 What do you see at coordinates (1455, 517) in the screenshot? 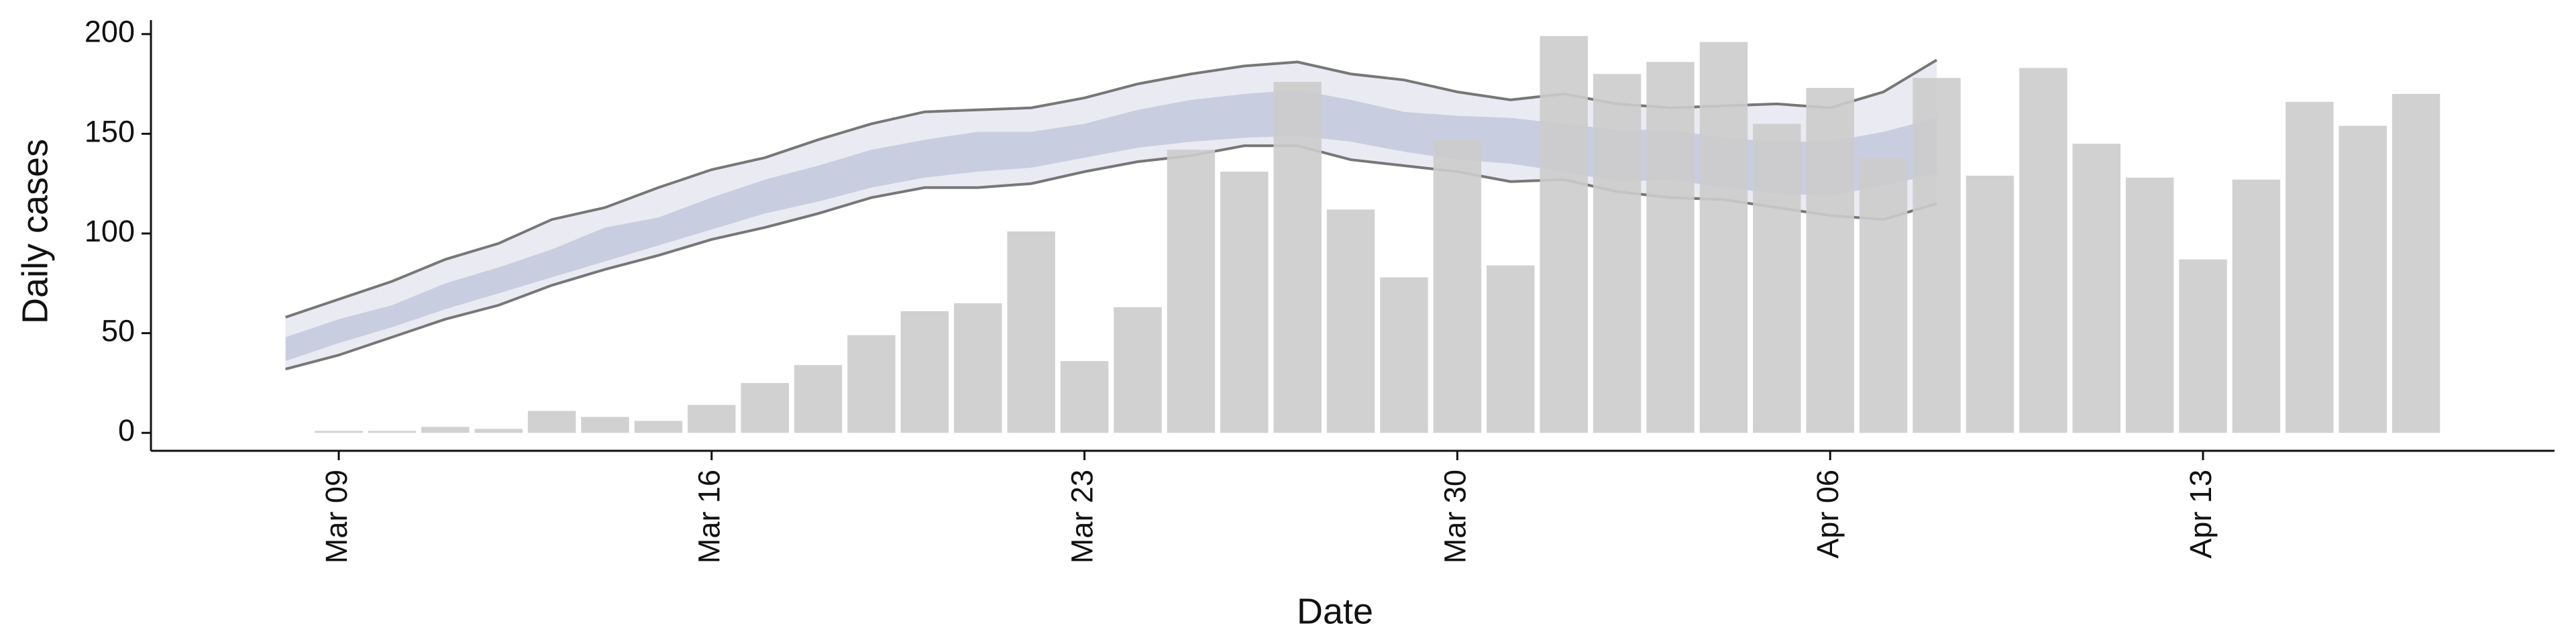
I see `x-tick-label: Mar 30` at bounding box center [1455, 517].